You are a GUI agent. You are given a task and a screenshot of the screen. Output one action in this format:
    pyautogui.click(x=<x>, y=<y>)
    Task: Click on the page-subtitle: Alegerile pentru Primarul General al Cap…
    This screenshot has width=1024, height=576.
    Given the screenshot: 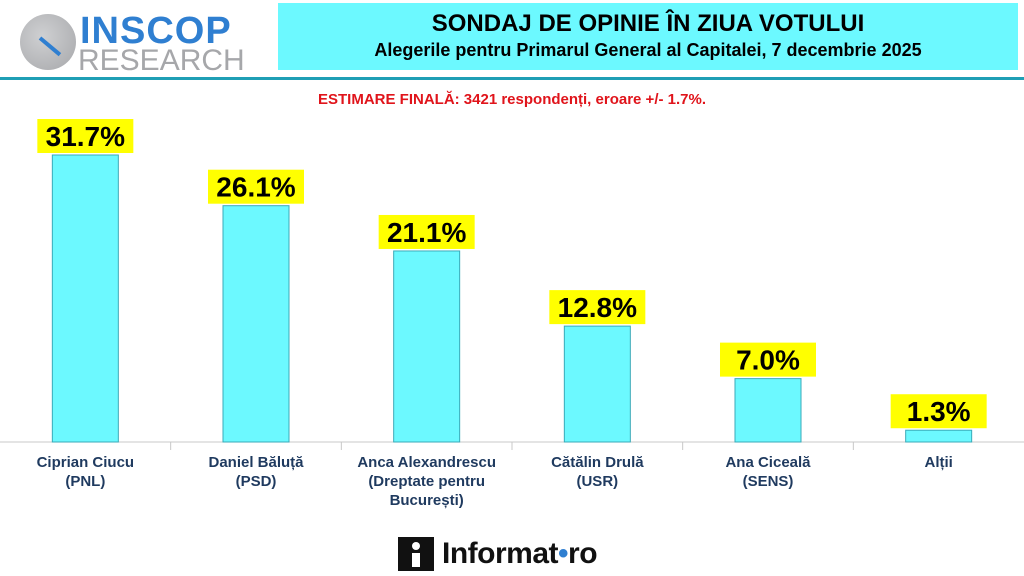 What is the action you would take?
    pyautogui.click(x=648, y=50)
    